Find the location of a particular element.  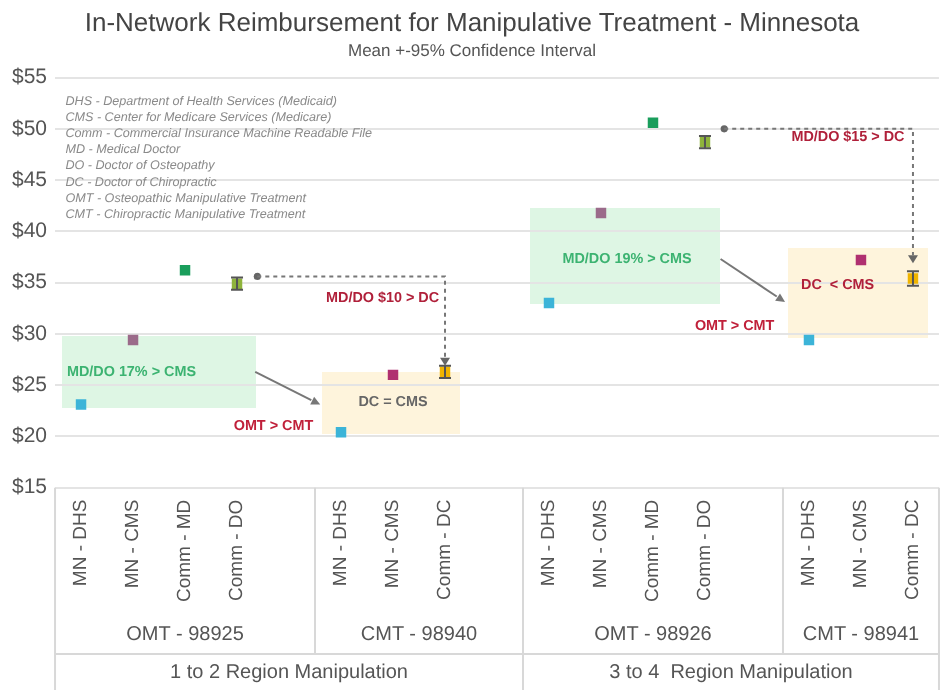

text: 1 to 2 Region Manipulation is located at coordinates (289, 672).